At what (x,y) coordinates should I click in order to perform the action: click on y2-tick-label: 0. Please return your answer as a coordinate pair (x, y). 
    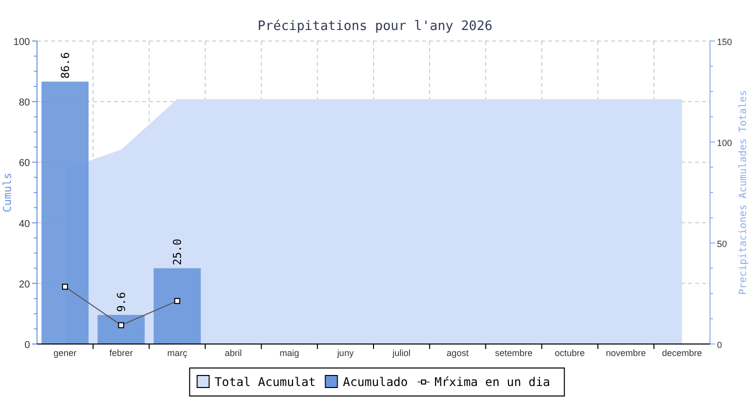
    Looking at the image, I should click on (719, 345).